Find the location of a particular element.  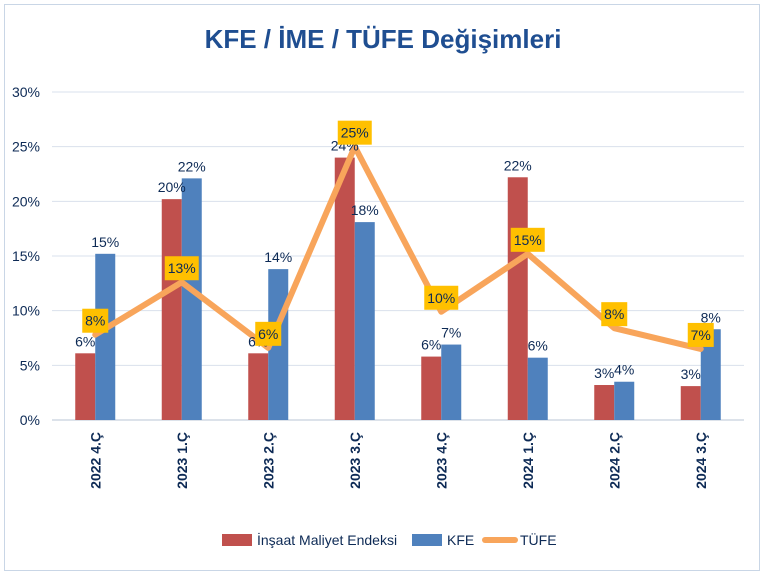

y-axis-ticks: 0% 5% 10% 15% 20% 25% 30% is located at coordinates (26, 256).